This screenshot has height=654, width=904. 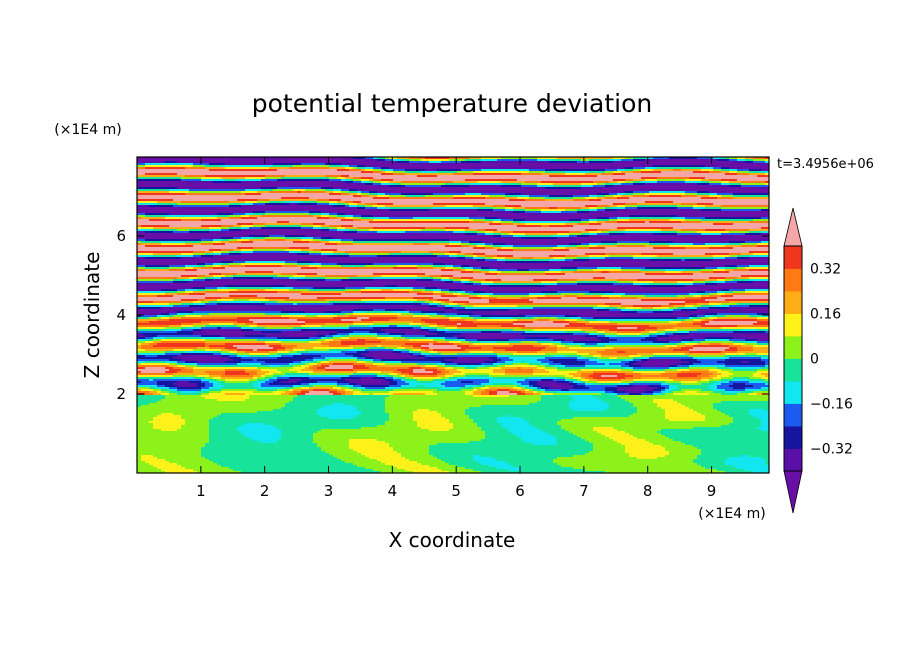 I want to click on timestamp-label: t=3.4956e+06, so click(x=825, y=164).